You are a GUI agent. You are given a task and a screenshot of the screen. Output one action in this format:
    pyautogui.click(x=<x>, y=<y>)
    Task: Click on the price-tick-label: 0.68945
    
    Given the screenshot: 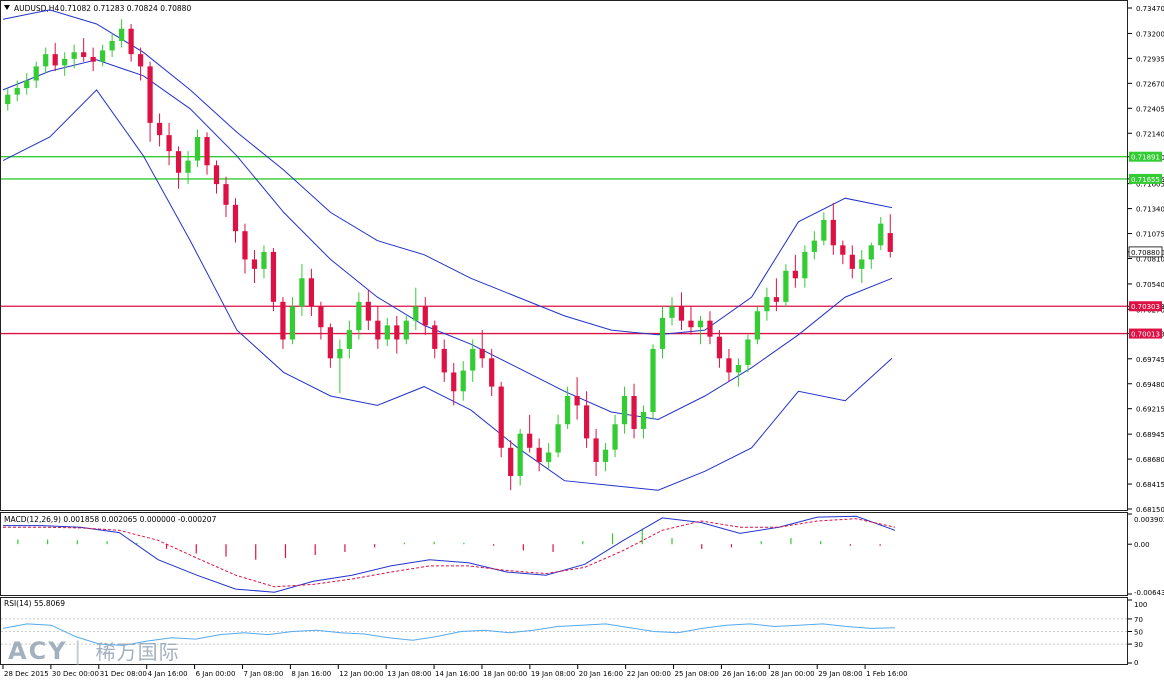 What is the action you would take?
    pyautogui.click(x=1150, y=435)
    